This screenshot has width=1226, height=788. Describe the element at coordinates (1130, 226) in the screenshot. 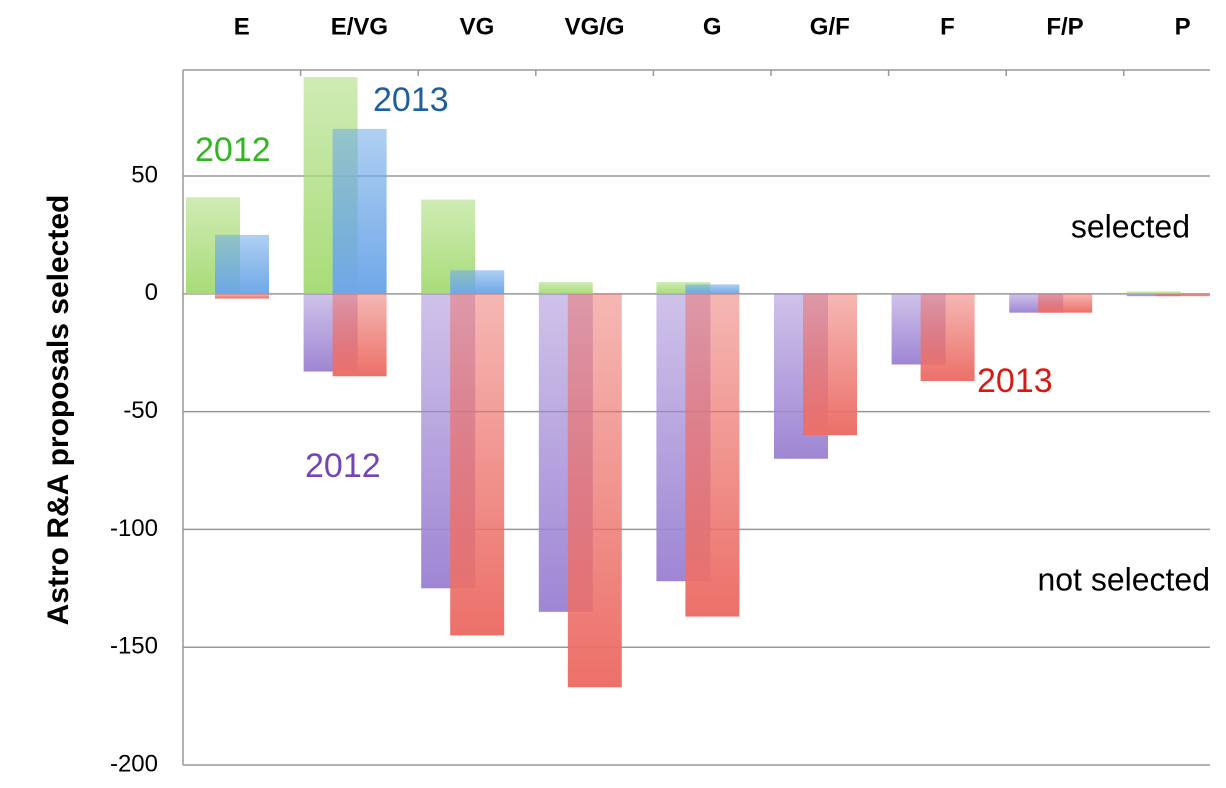

I see `annotation: selected` at that location.